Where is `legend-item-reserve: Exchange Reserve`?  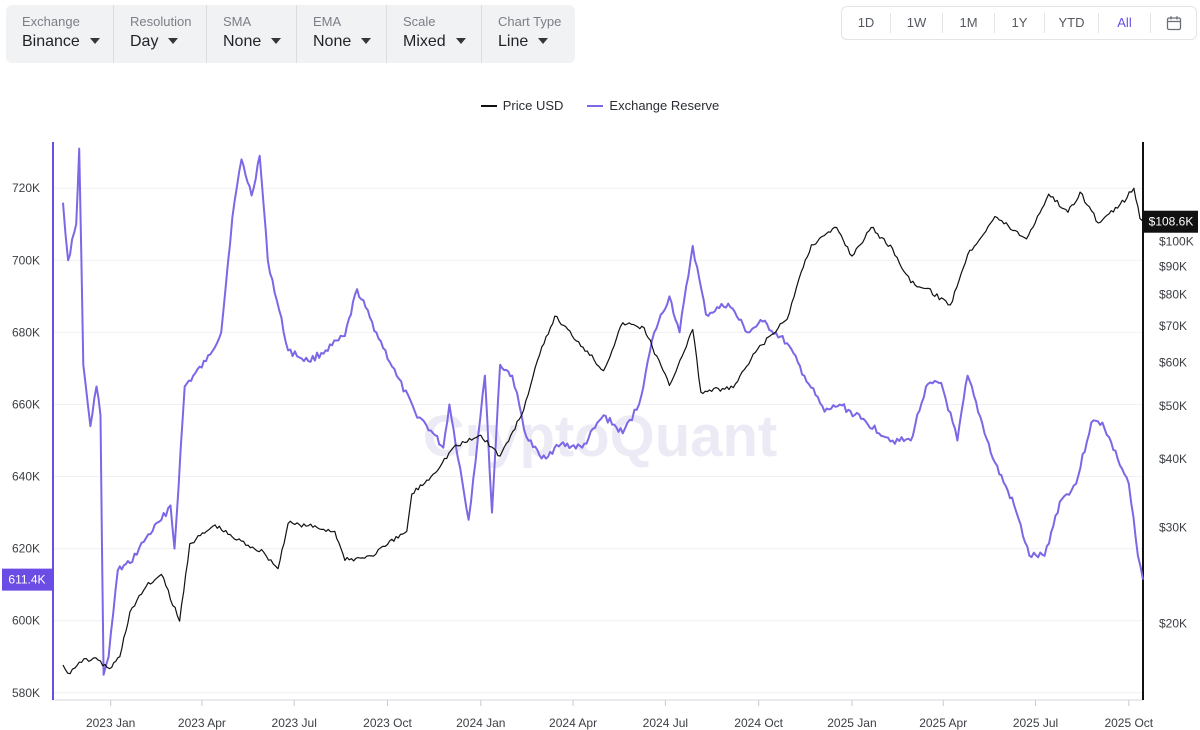 legend-item-reserve: Exchange Reserve is located at coordinates (653, 105).